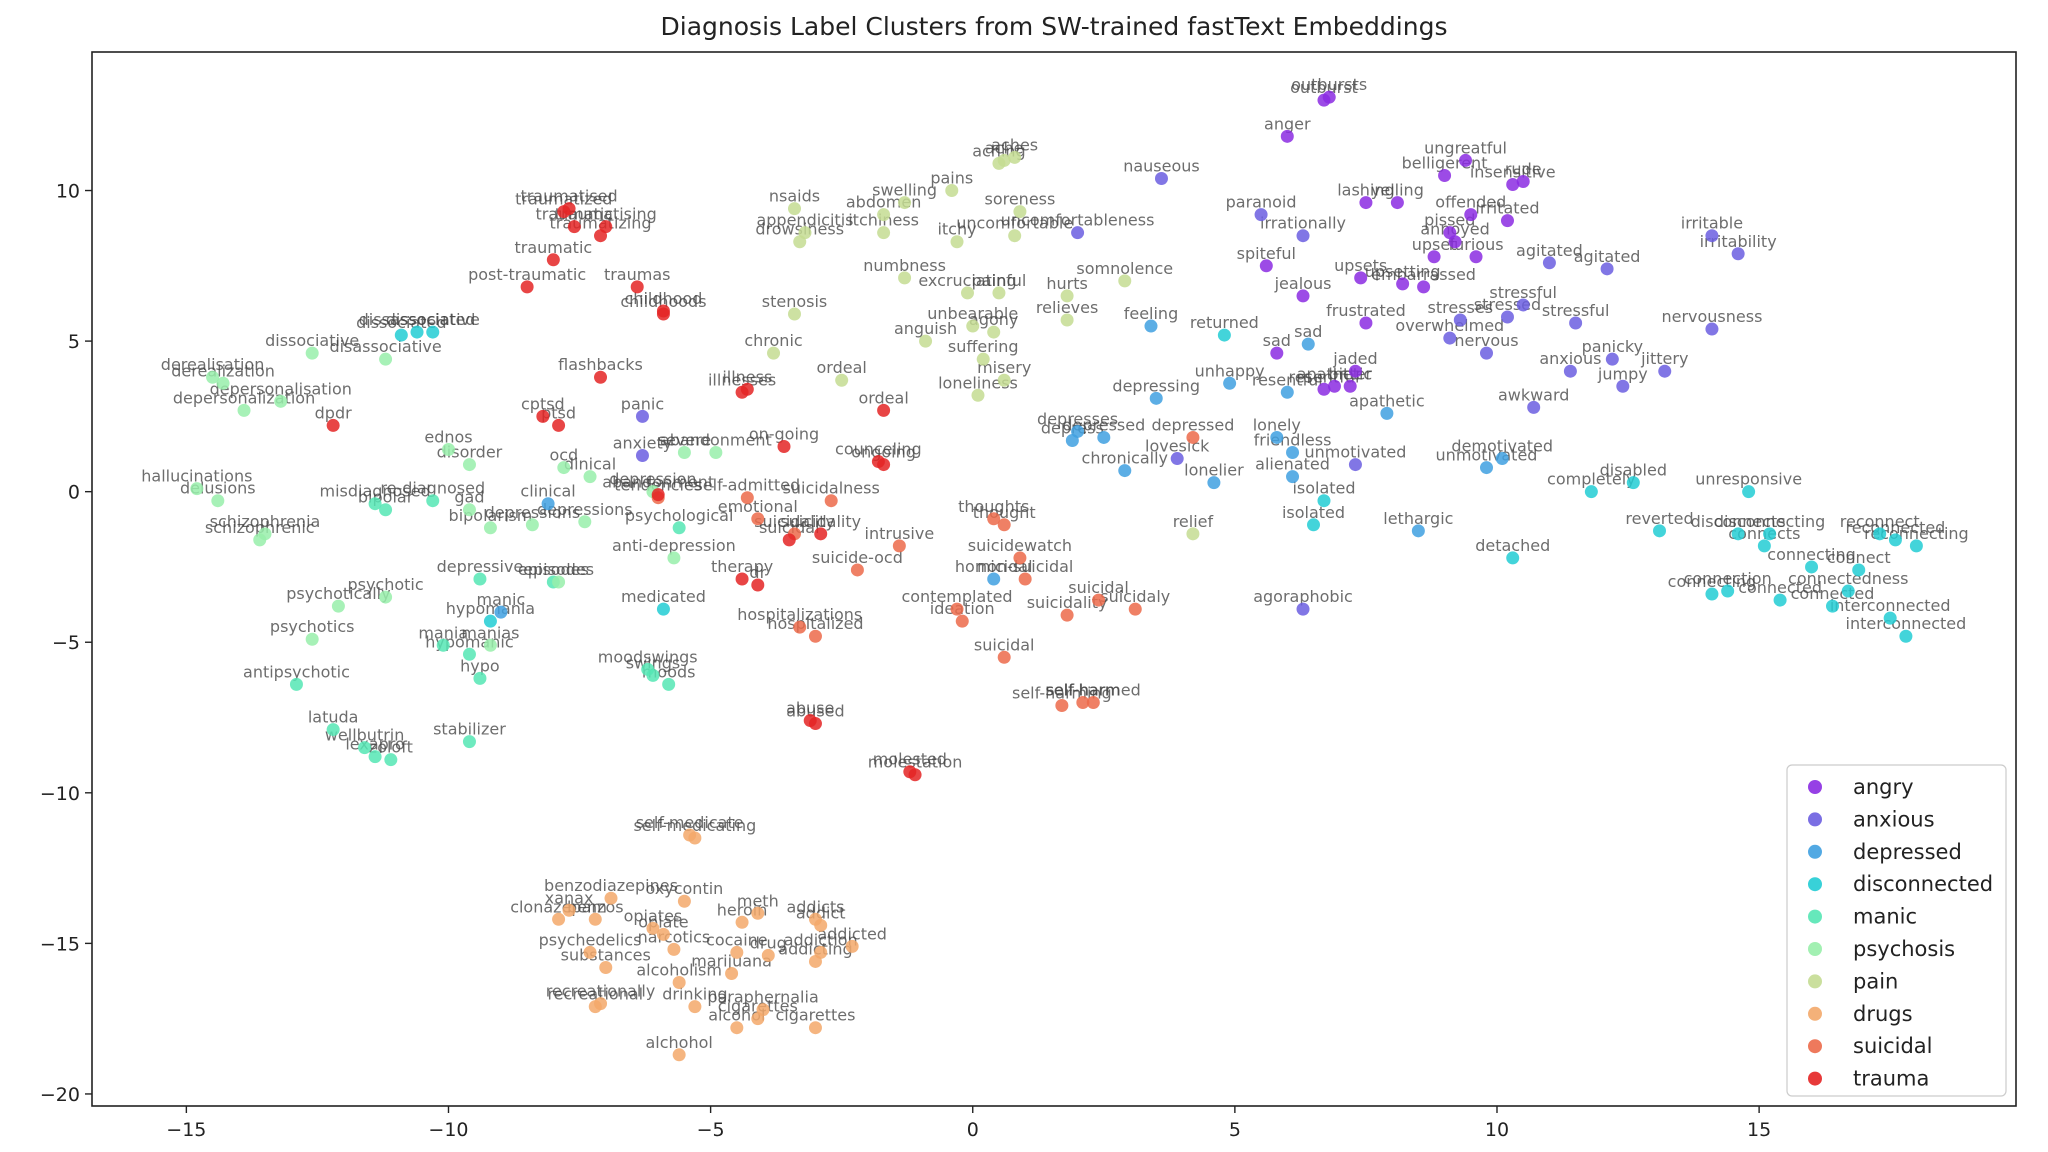 Image resolution: width=2048 pixels, height=1152 pixels. Describe the element at coordinates (910, 759) in the screenshot. I see `point-label: molested` at that location.